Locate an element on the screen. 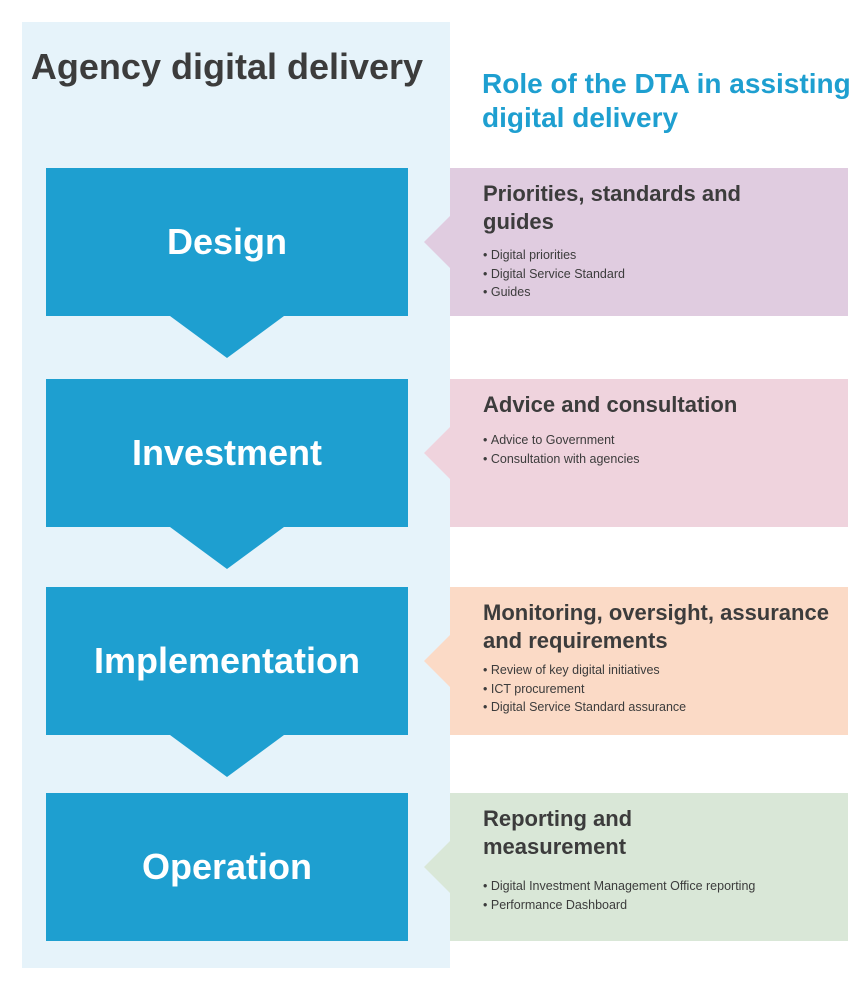 The width and height of the screenshot is (861, 999). stage-operation: Operation is located at coordinates (227, 867).